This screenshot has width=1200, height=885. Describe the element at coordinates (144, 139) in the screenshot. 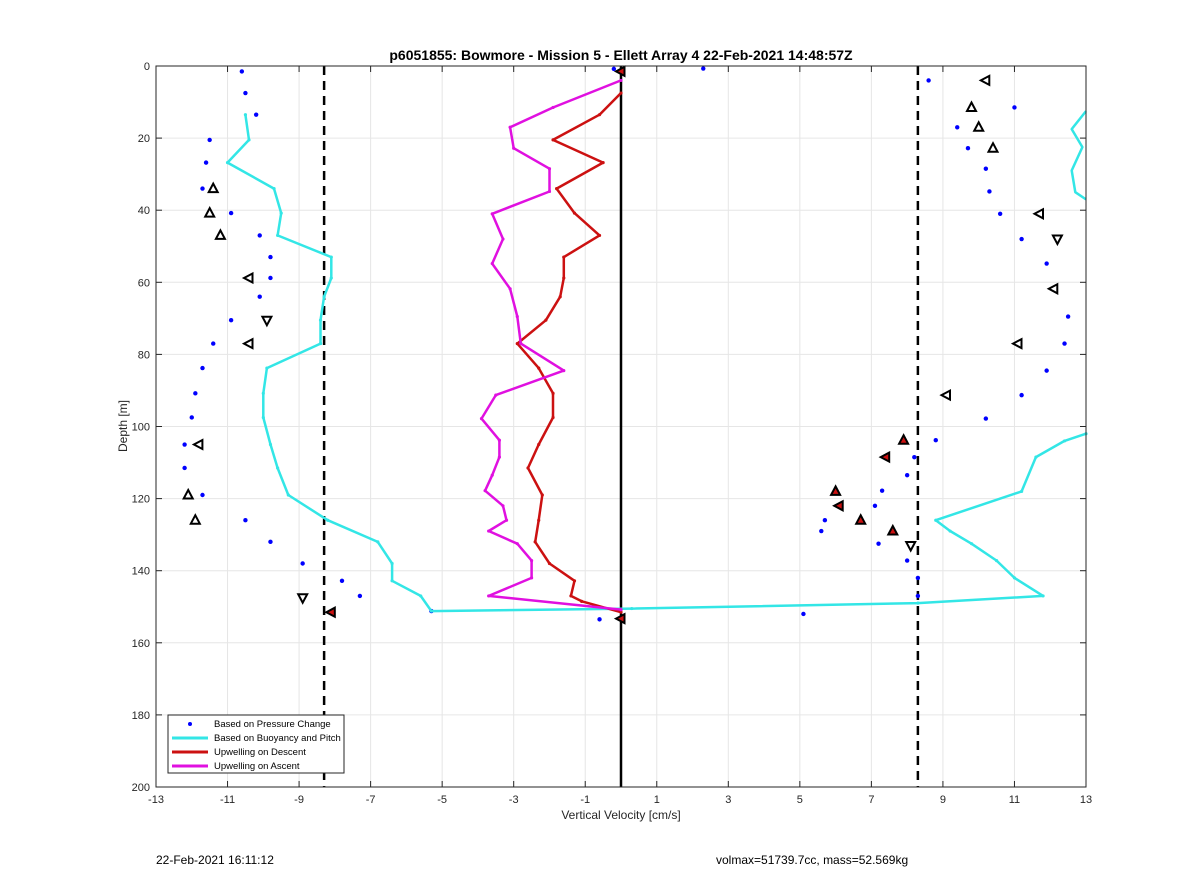

I see `y-tick-label: 20` at that location.